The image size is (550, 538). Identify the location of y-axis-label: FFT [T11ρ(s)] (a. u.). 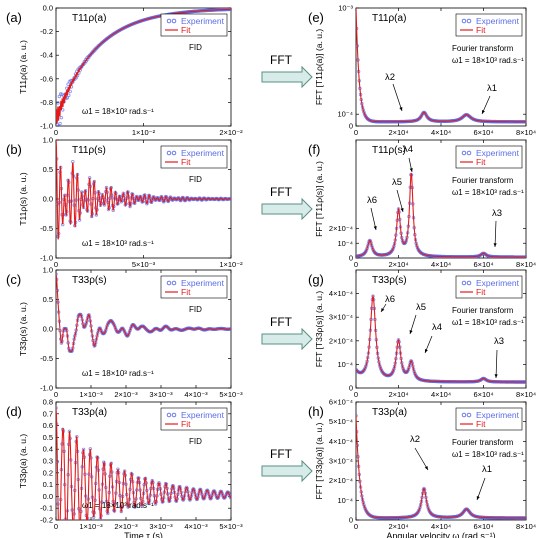
(319, 199).